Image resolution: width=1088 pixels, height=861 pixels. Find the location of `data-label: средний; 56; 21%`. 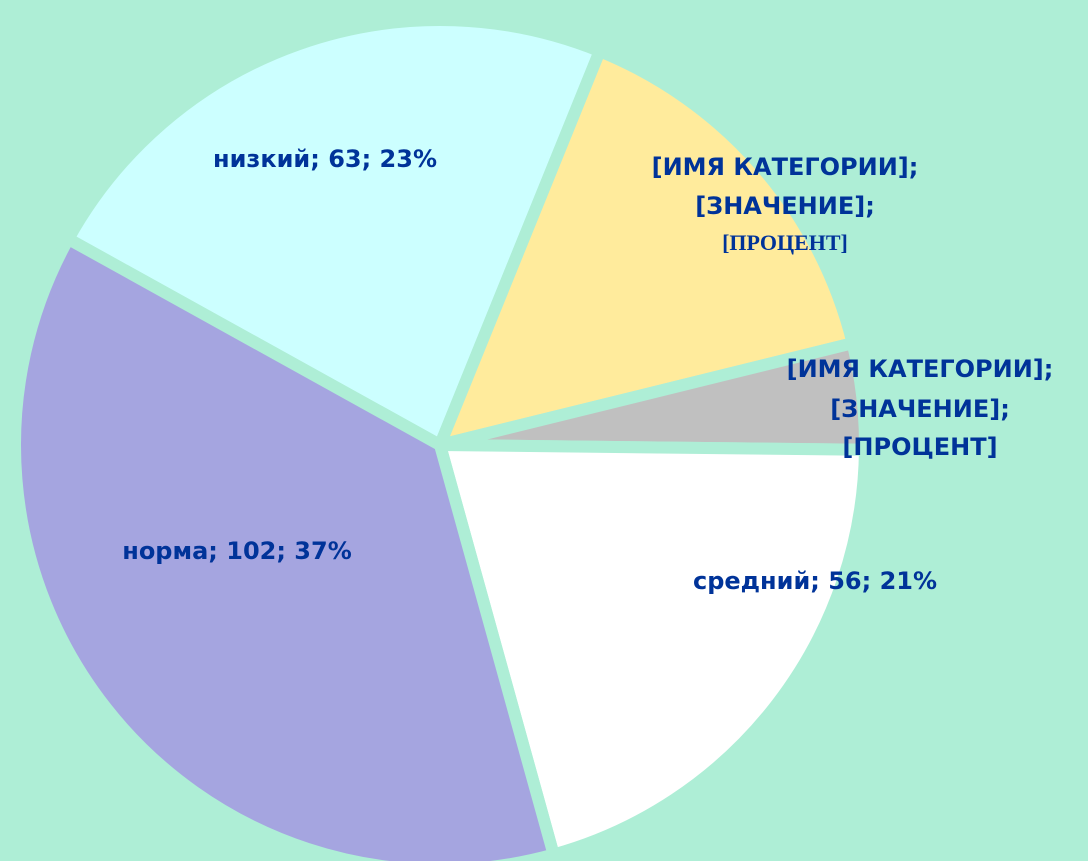

data-label: средний; 56; 21% is located at coordinates (815, 581).